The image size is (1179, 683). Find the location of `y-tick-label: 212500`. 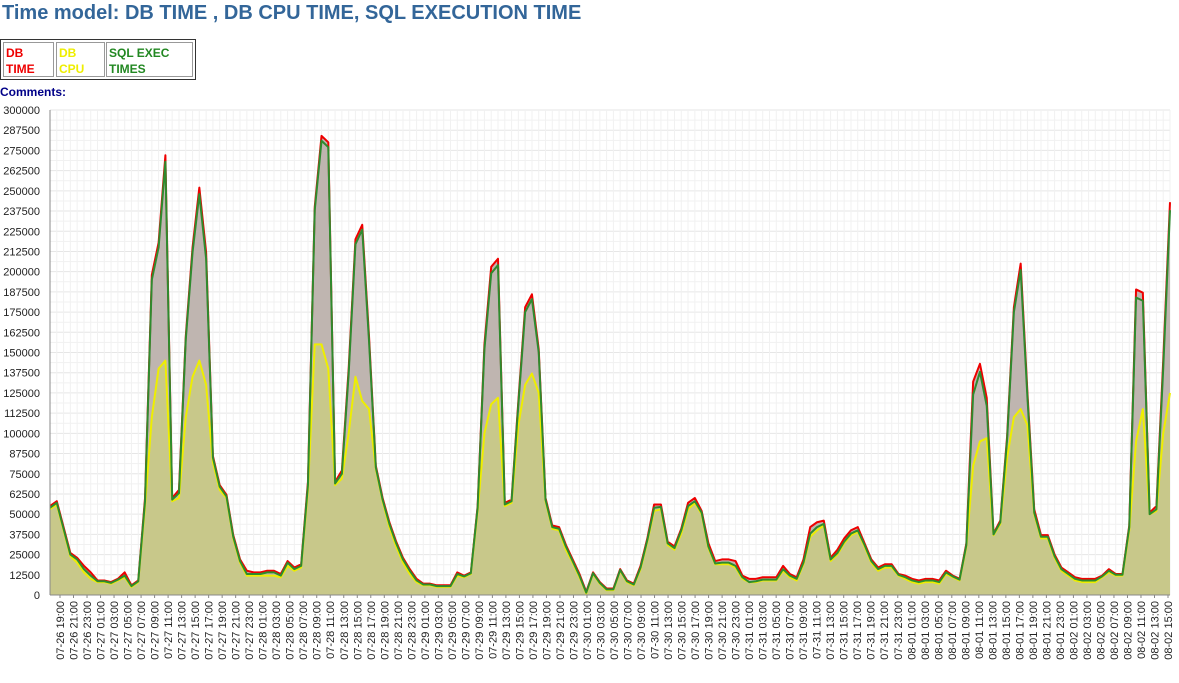

y-tick-label: 212500 is located at coordinates (21, 252).